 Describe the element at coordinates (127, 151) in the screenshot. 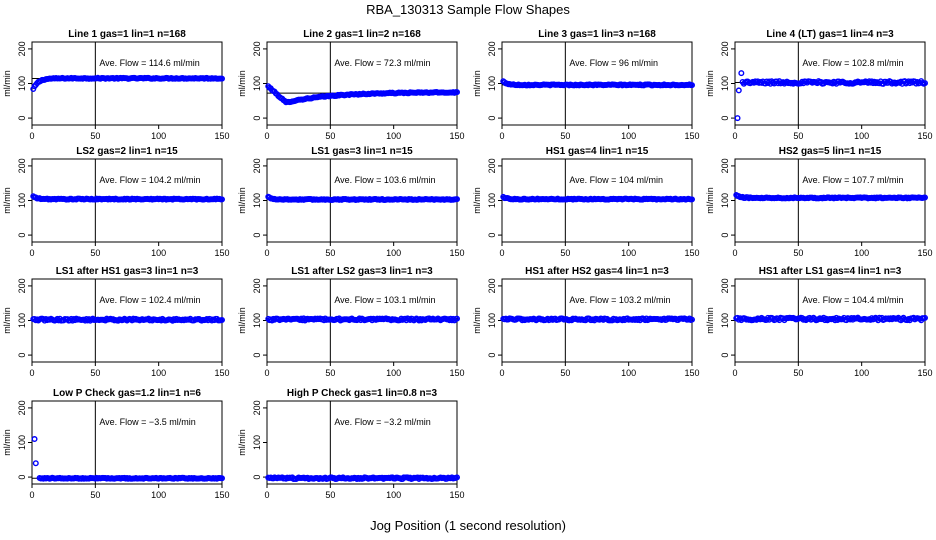

I see `panel-title: LS2 gas=2 lin=1 n=15` at that location.